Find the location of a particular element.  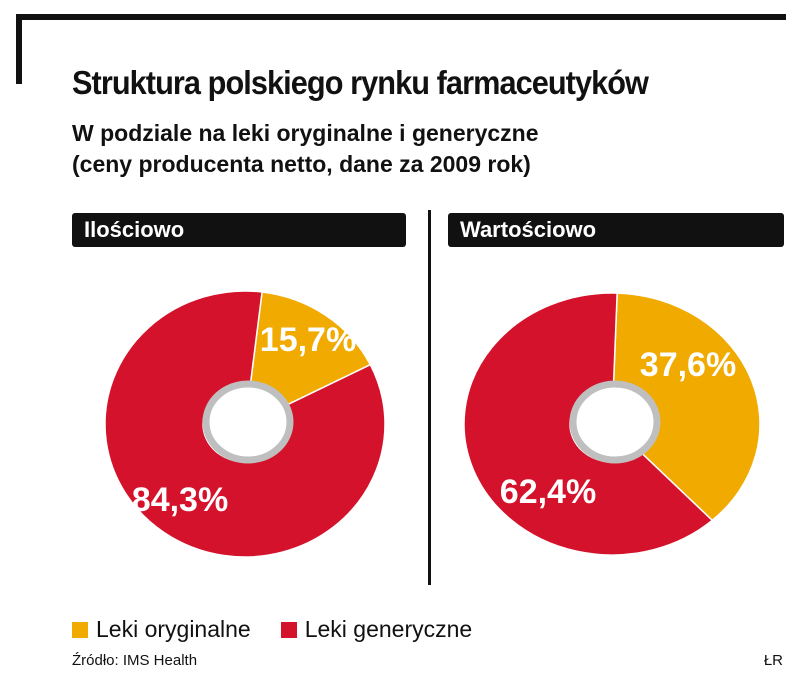

frame-left-rule is located at coordinates (19, 49).